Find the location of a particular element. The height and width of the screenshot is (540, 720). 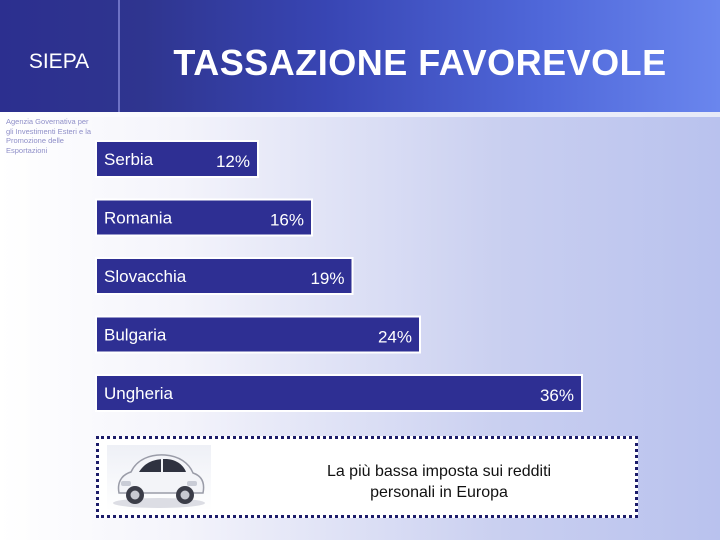

bar-bulgaria is located at coordinates (258, 334).